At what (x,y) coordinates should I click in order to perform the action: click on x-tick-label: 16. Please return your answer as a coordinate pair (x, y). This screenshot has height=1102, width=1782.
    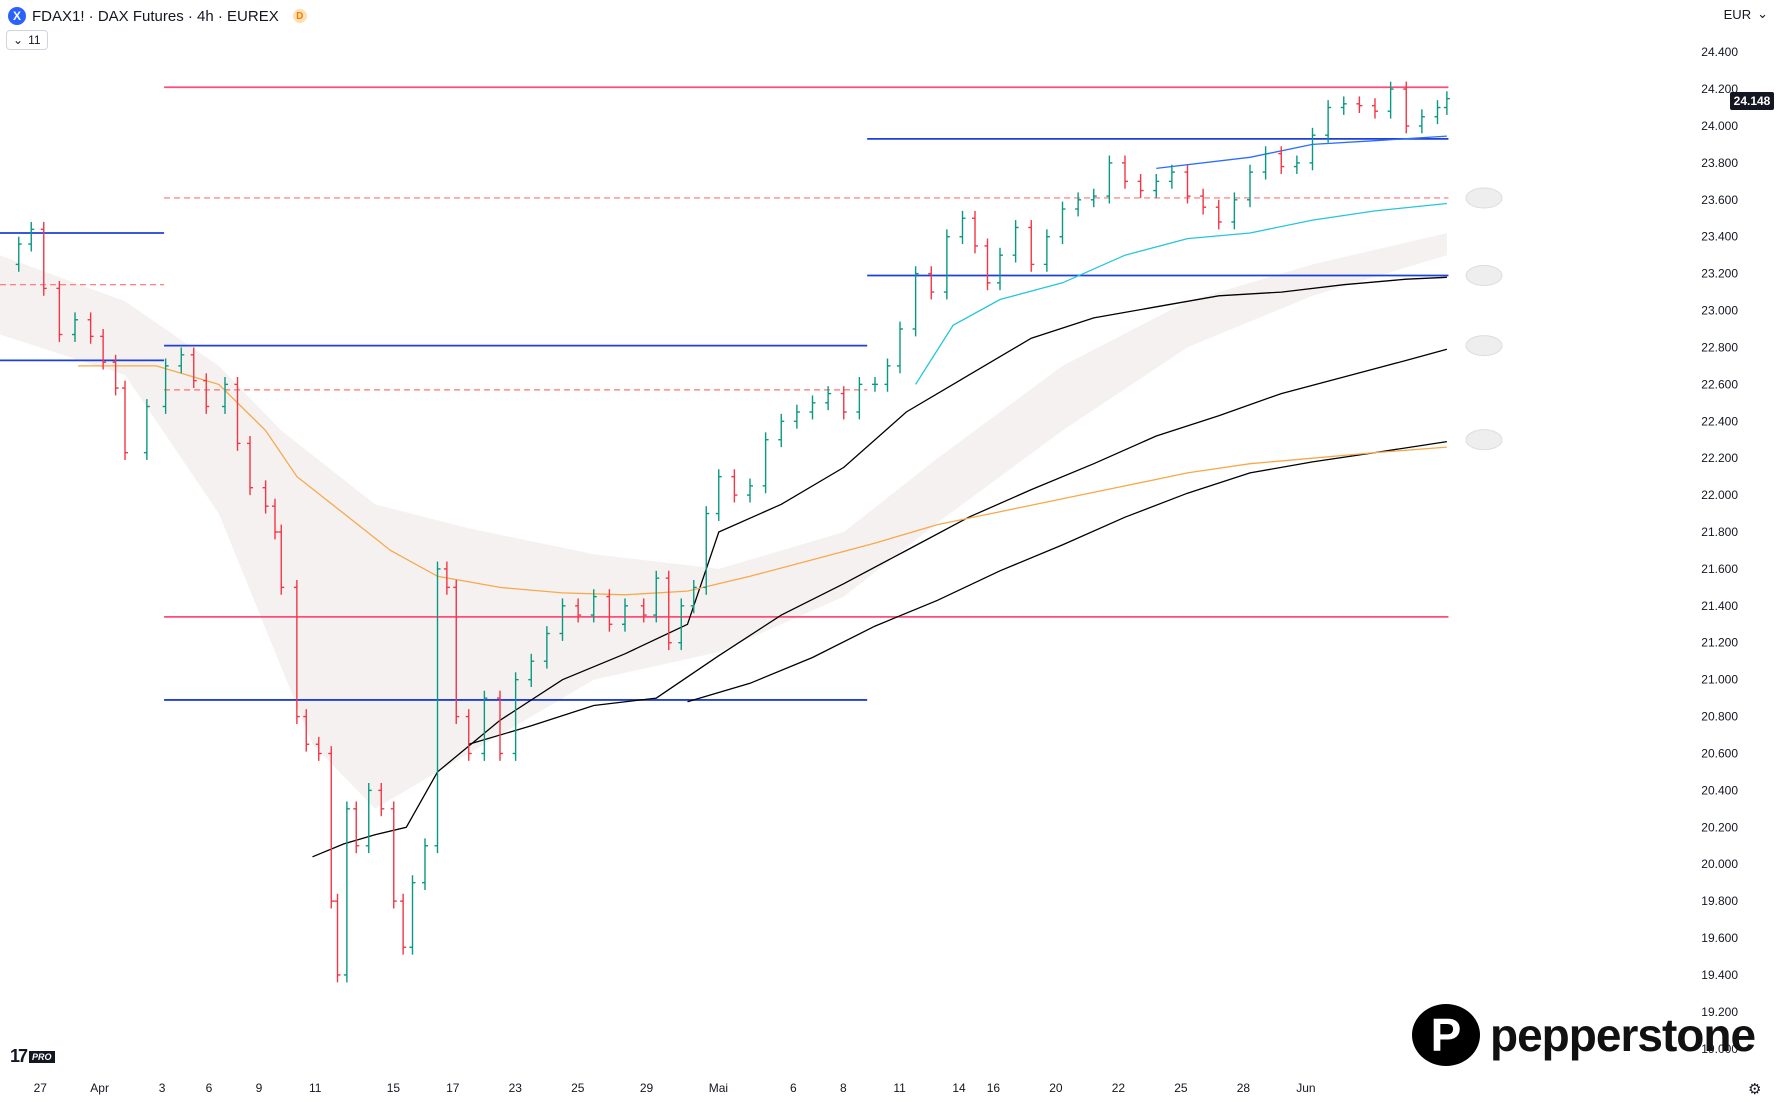
    Looking at the image, I should click on (994, 1088).